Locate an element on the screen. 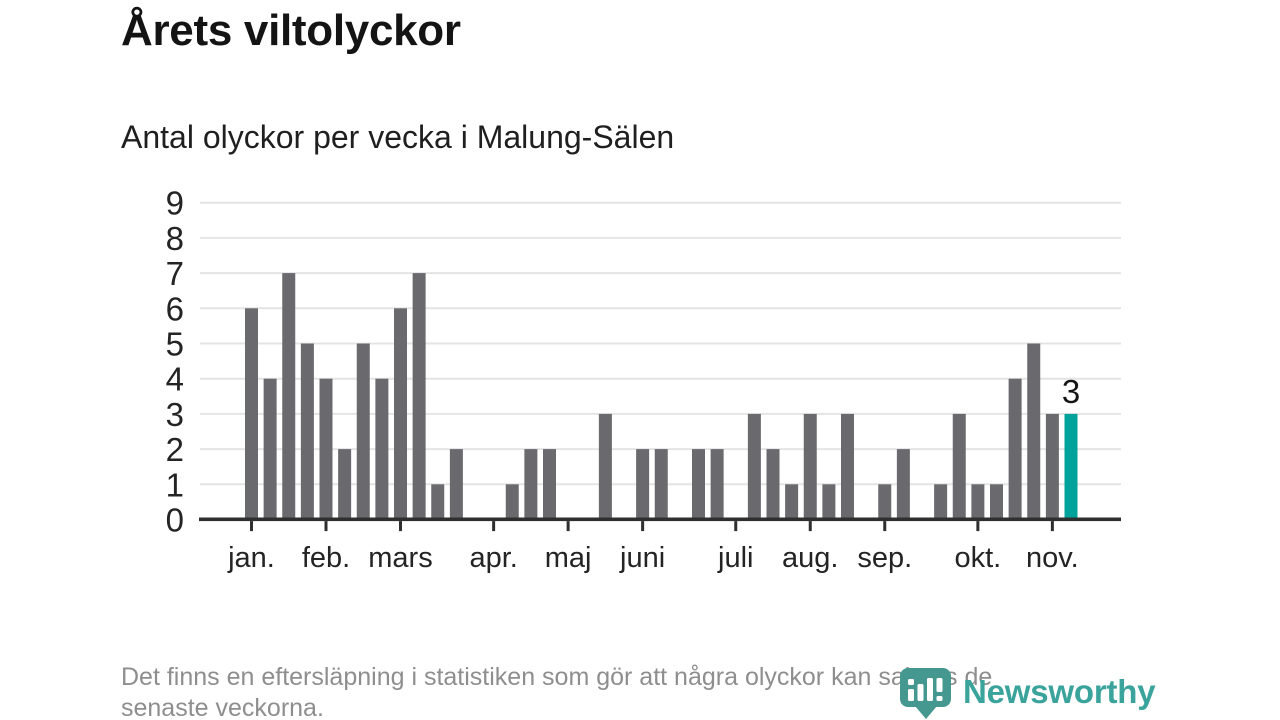 This screenshot has width=1280, height=720. y-label-2: 2 is located at coordinates (175, 449).